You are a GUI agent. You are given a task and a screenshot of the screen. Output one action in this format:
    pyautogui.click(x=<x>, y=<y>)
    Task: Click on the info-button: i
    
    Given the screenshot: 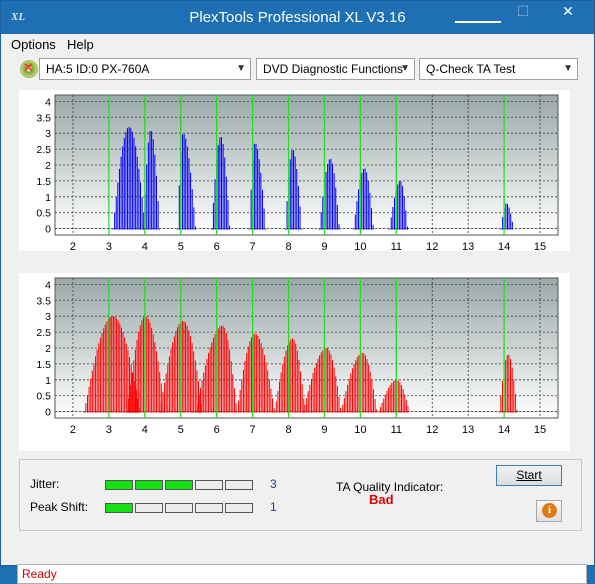 What is the action you would take?
    pyautogui.click(x=549, y=511)
    